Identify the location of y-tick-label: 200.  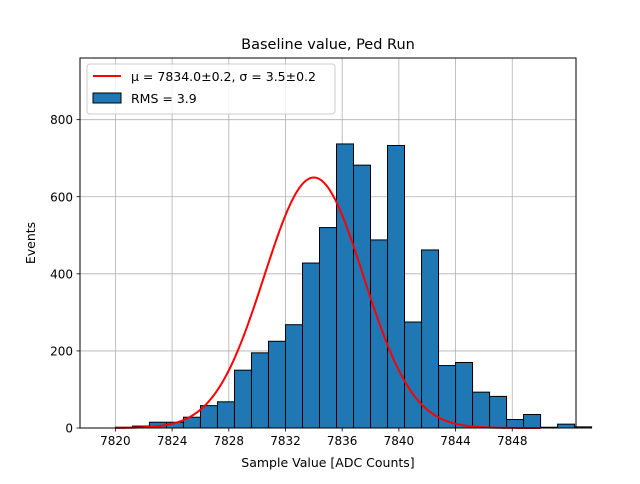
(61, 351).